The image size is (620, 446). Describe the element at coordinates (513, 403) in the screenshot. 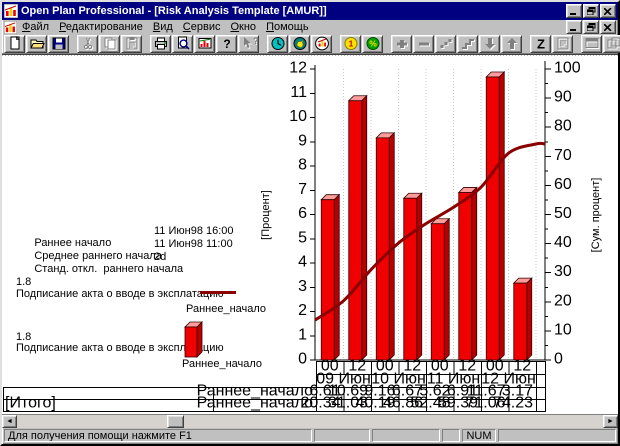

I see `svg-text: 74.23` at that location.